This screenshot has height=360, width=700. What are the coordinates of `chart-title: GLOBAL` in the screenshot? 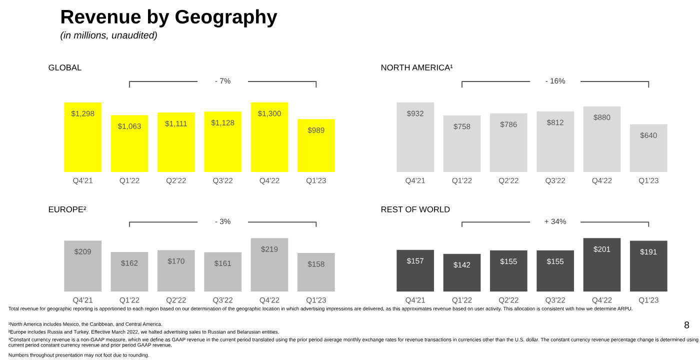 It's located at (65, 67).